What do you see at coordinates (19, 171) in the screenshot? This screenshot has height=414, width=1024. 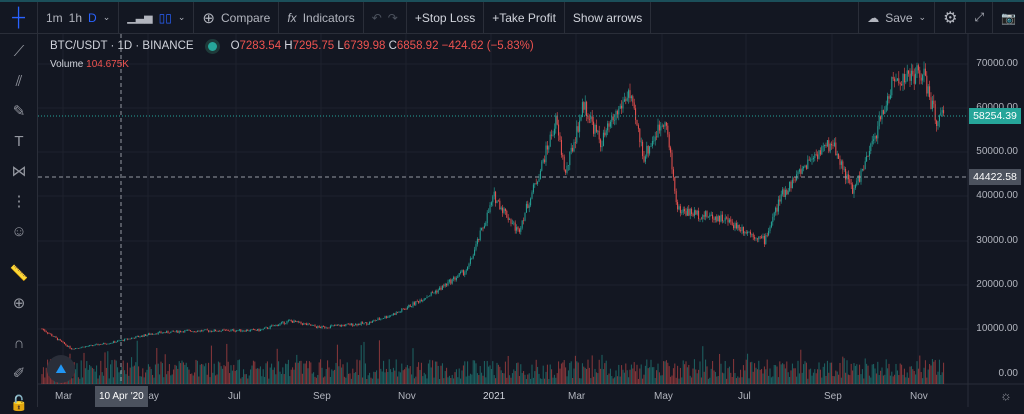 I see `pattern-icon: ⋈` at bounding box center [19, 171].